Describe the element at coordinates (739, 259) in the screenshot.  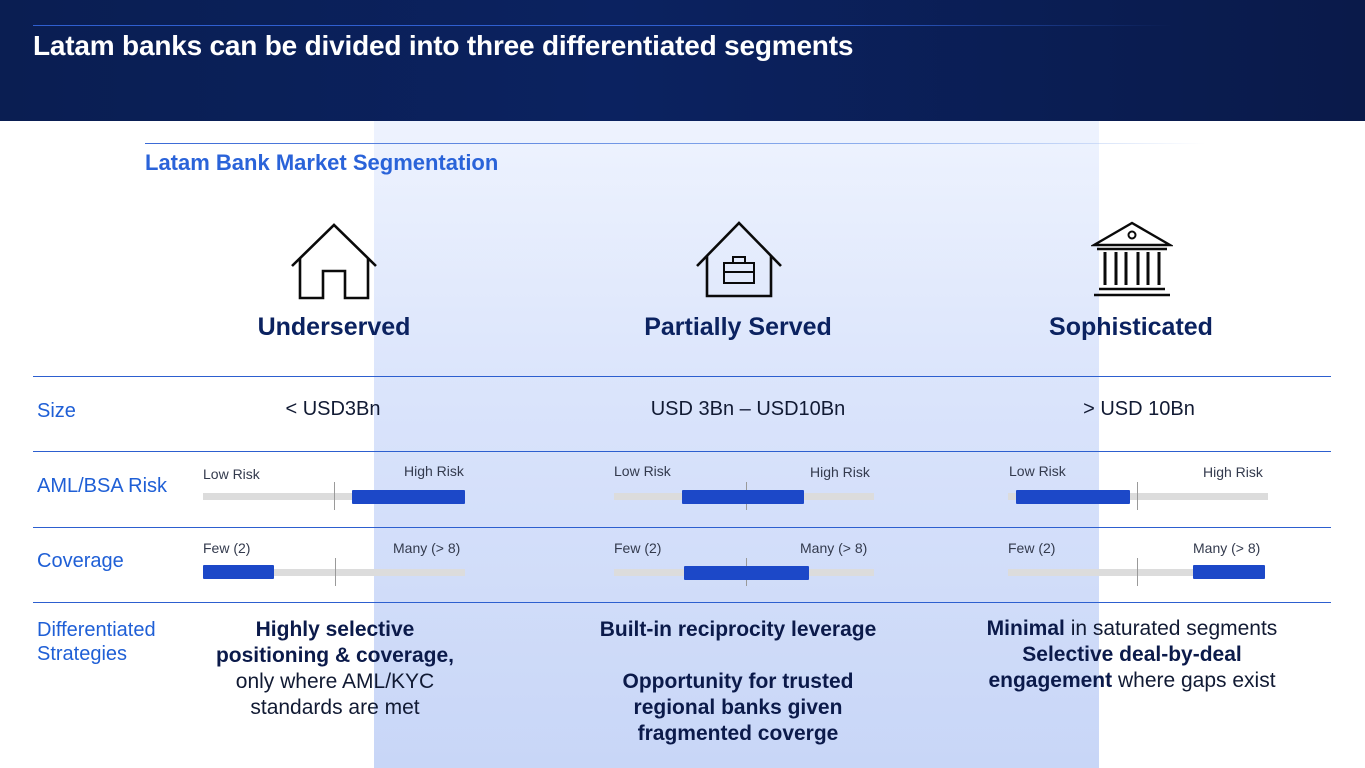
I see `house-briefcase-icon` at that location.